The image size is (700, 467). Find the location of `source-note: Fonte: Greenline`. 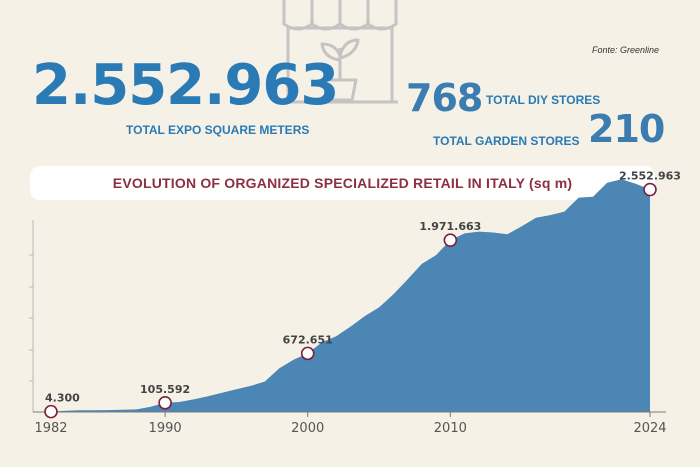

source-note: Fonte: Greenline is located at coordinates (626, 50).